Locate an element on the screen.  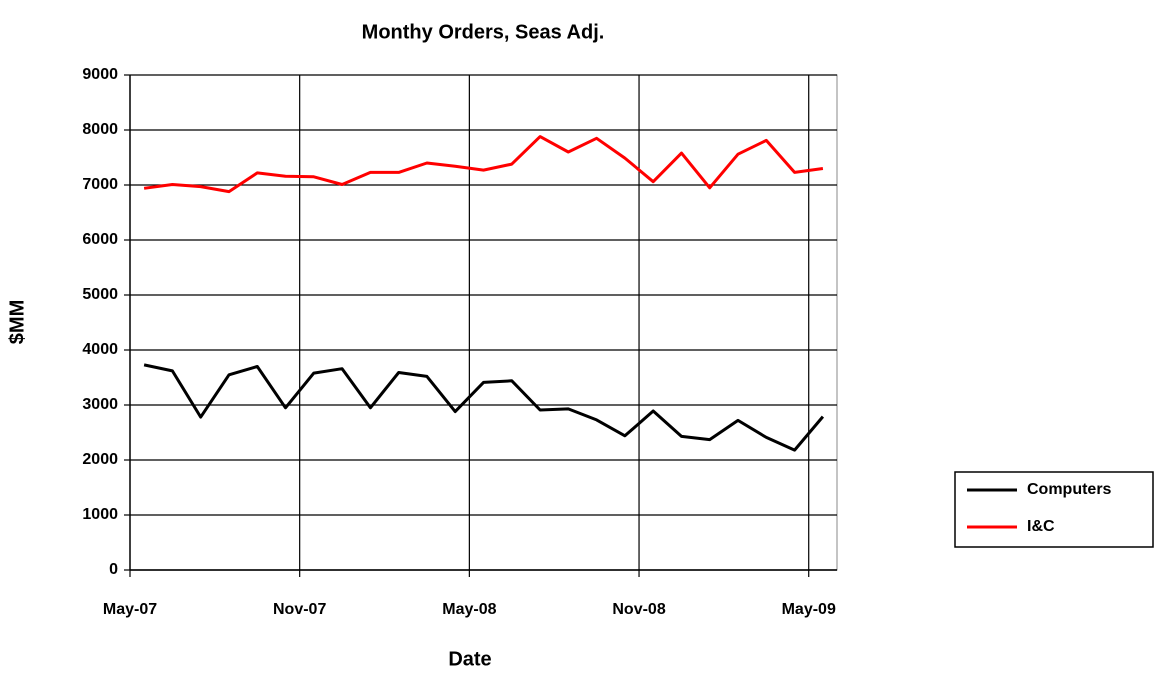
y-tick-label: 5000 is located at coordinates (100, 294).